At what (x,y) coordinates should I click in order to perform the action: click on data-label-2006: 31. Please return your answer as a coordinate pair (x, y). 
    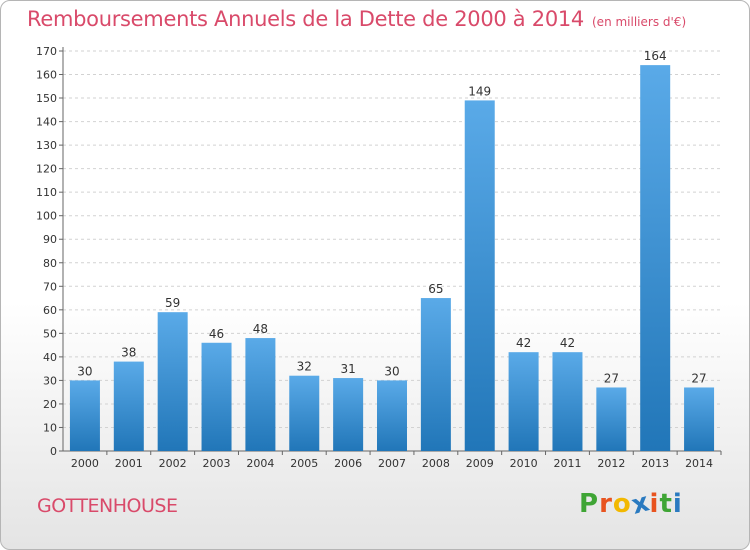
    Looking at the image, I should click on (347, 369).